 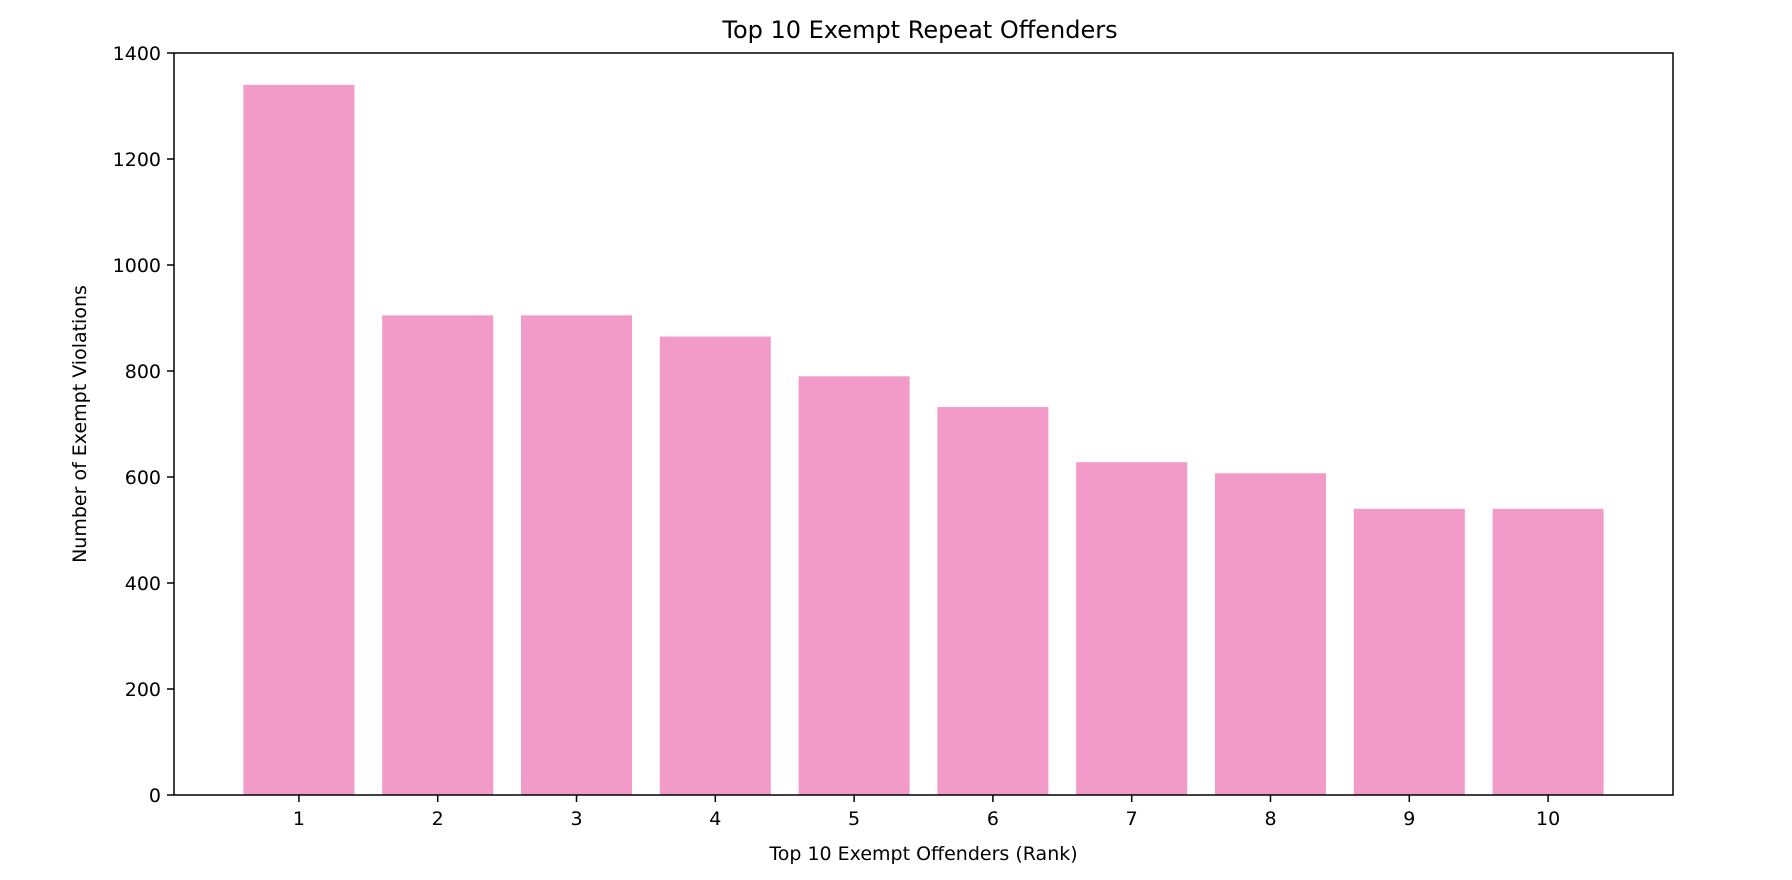 I want to click on y-tick-label: 400, so click(x=143, y=584).